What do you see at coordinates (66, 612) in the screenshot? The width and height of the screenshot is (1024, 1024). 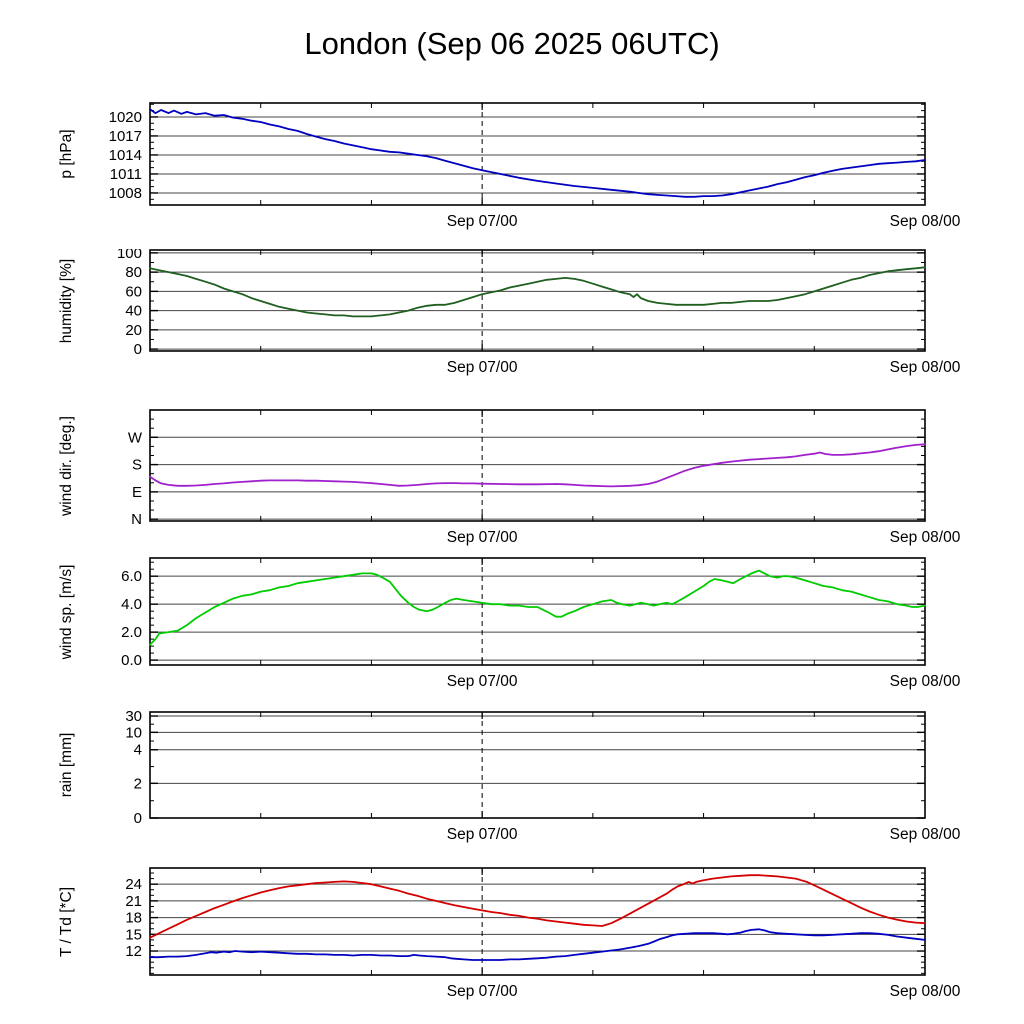 I see `y-axis-label-wind-speed: wind sp. [m/s]` at bounding box center [66, 612].